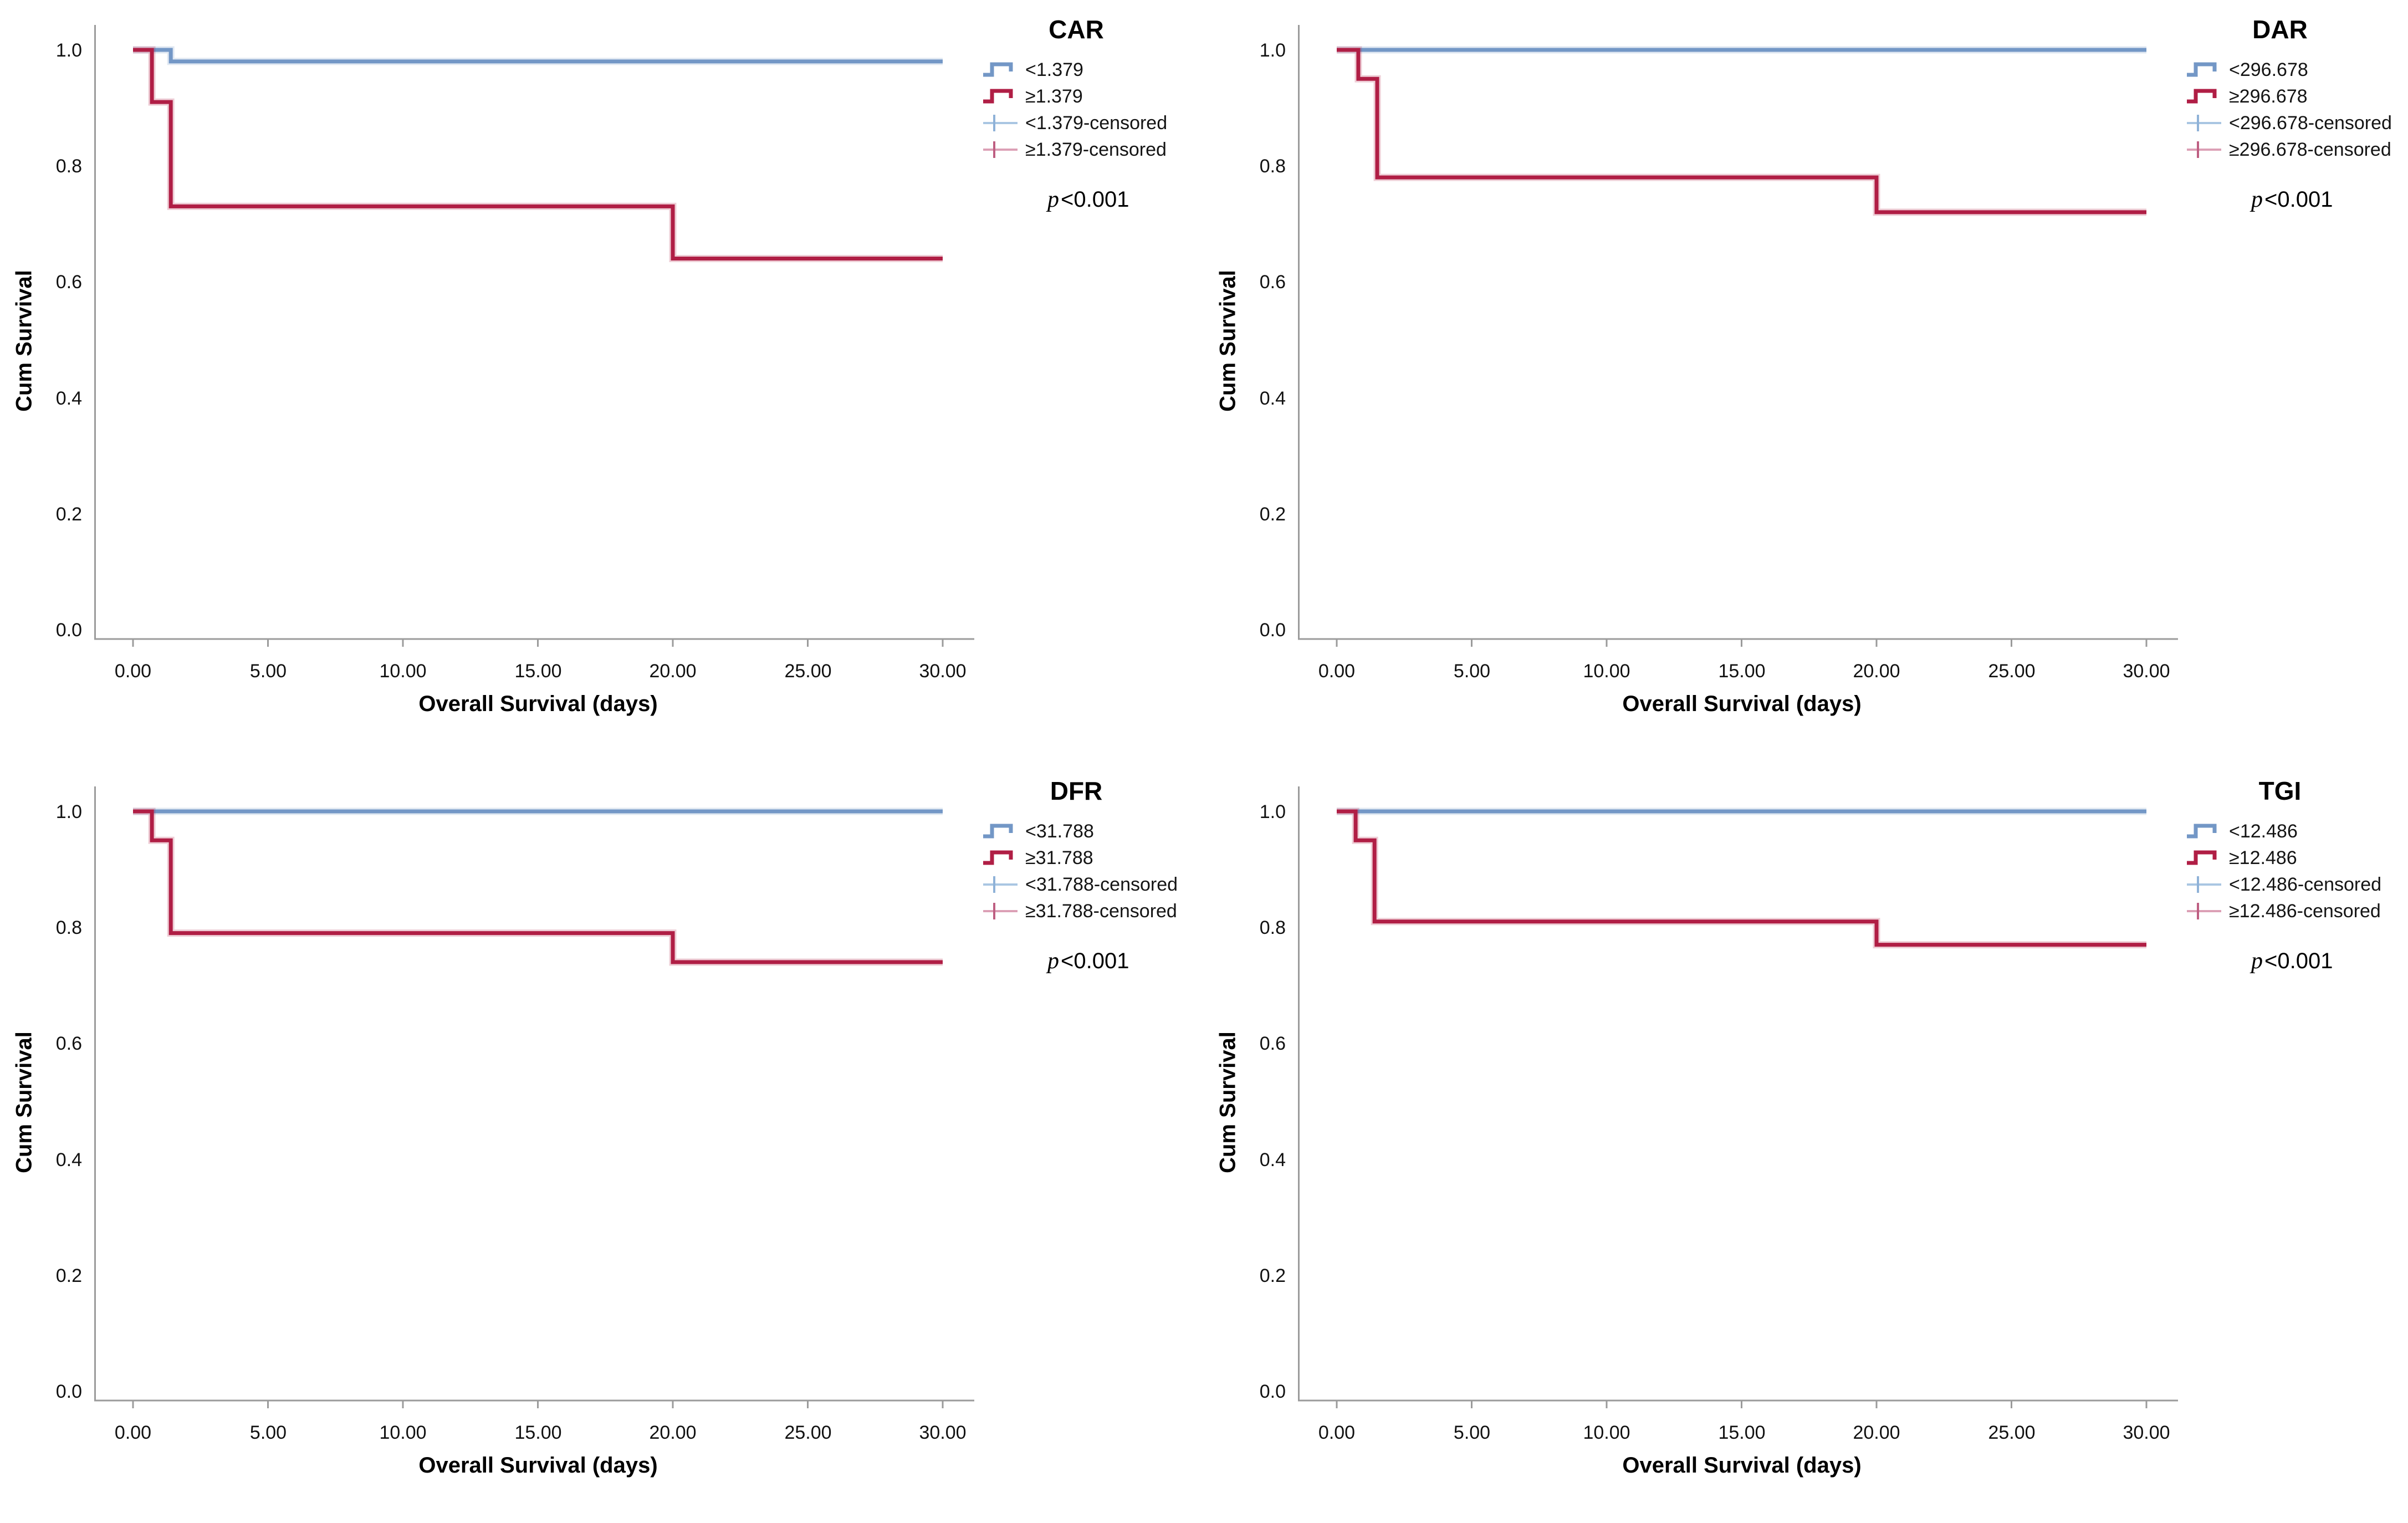 This screenshot has width=2408, height=1523. Describe the element at coordinates (2268, 69) in the screenshot. I see `legend-label: <296.678` at that location.